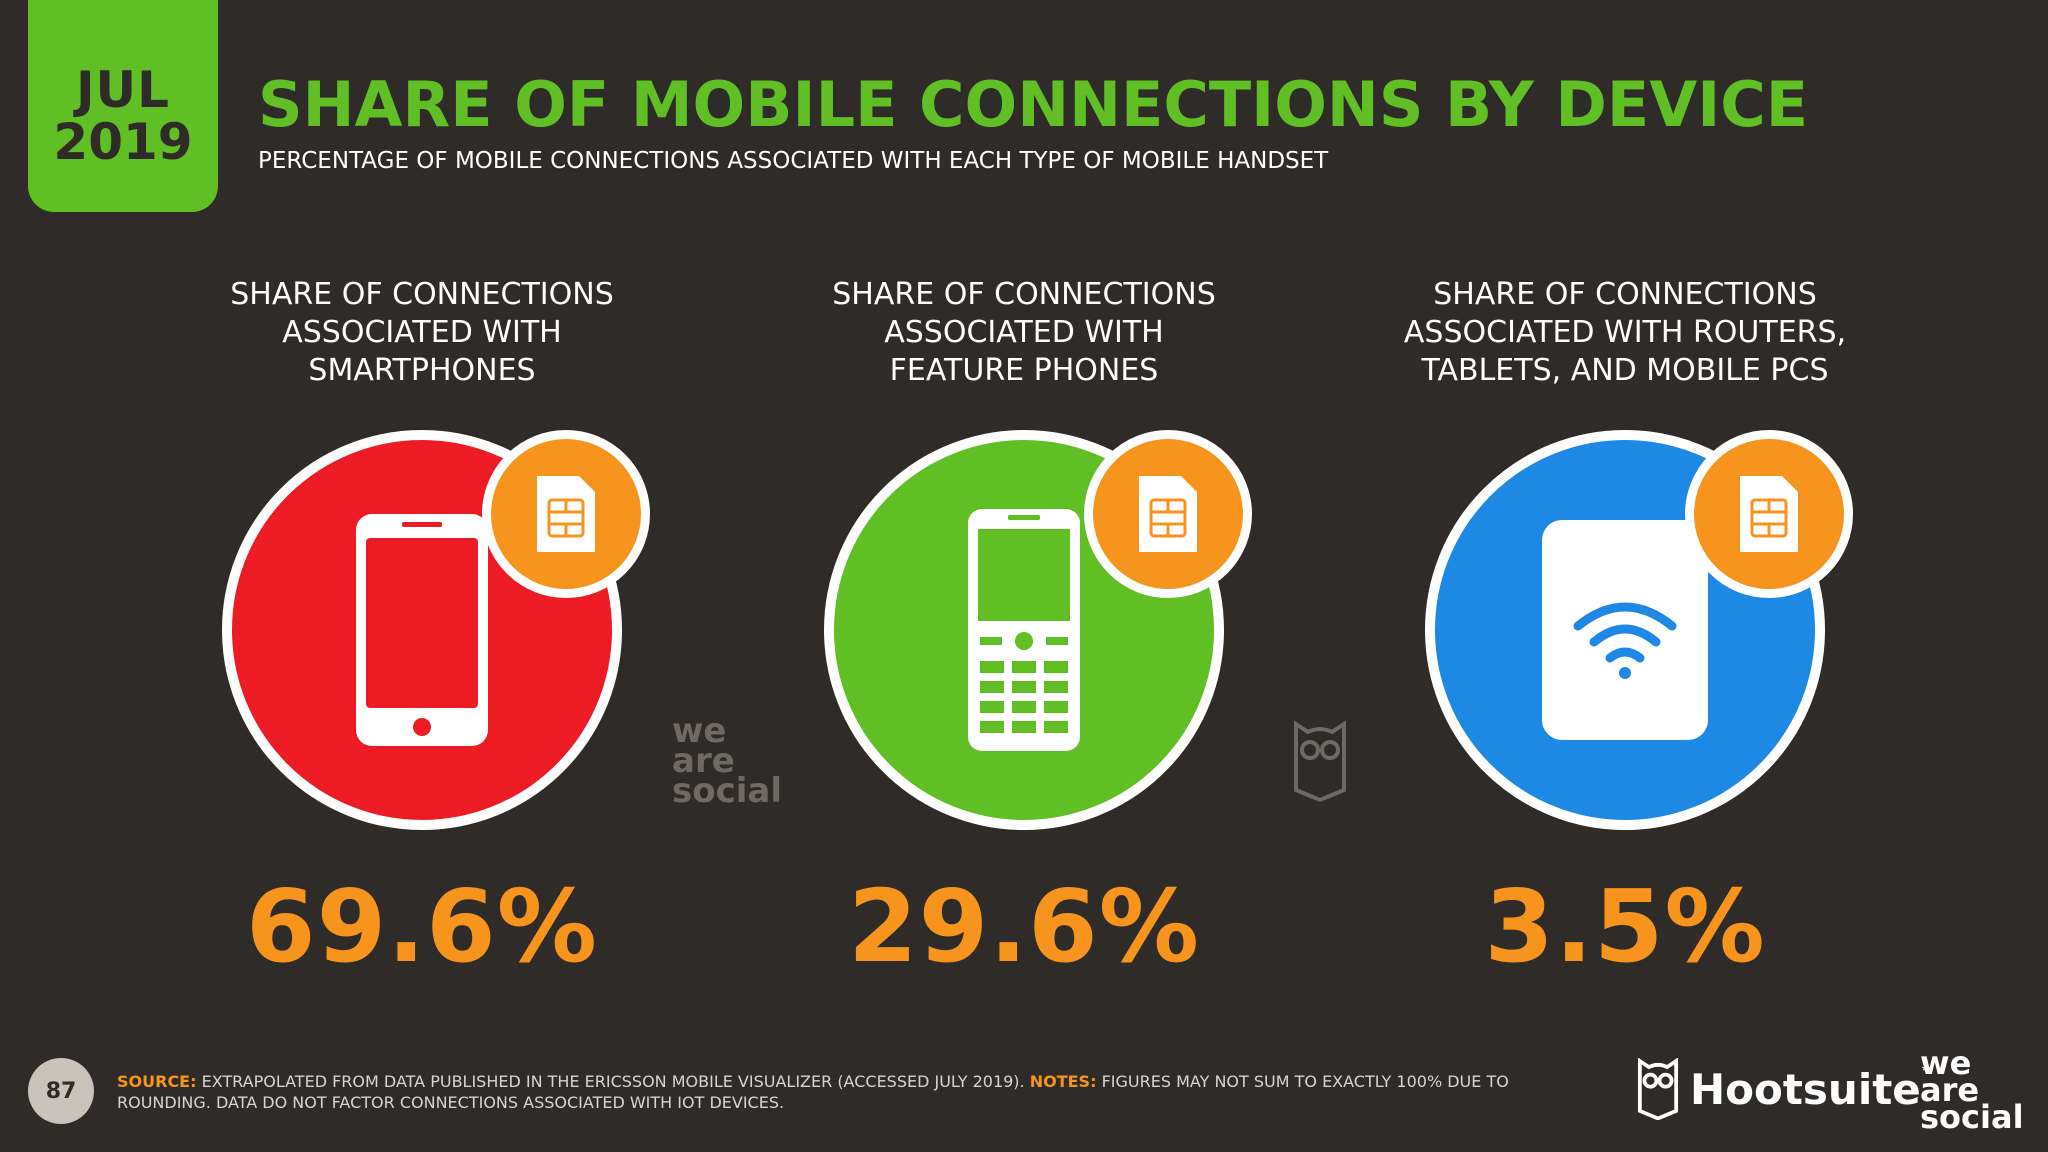  Describe the element at coordinates (157, 1081) in the screenshot. I see `source-label: SOURCE:` at that location.